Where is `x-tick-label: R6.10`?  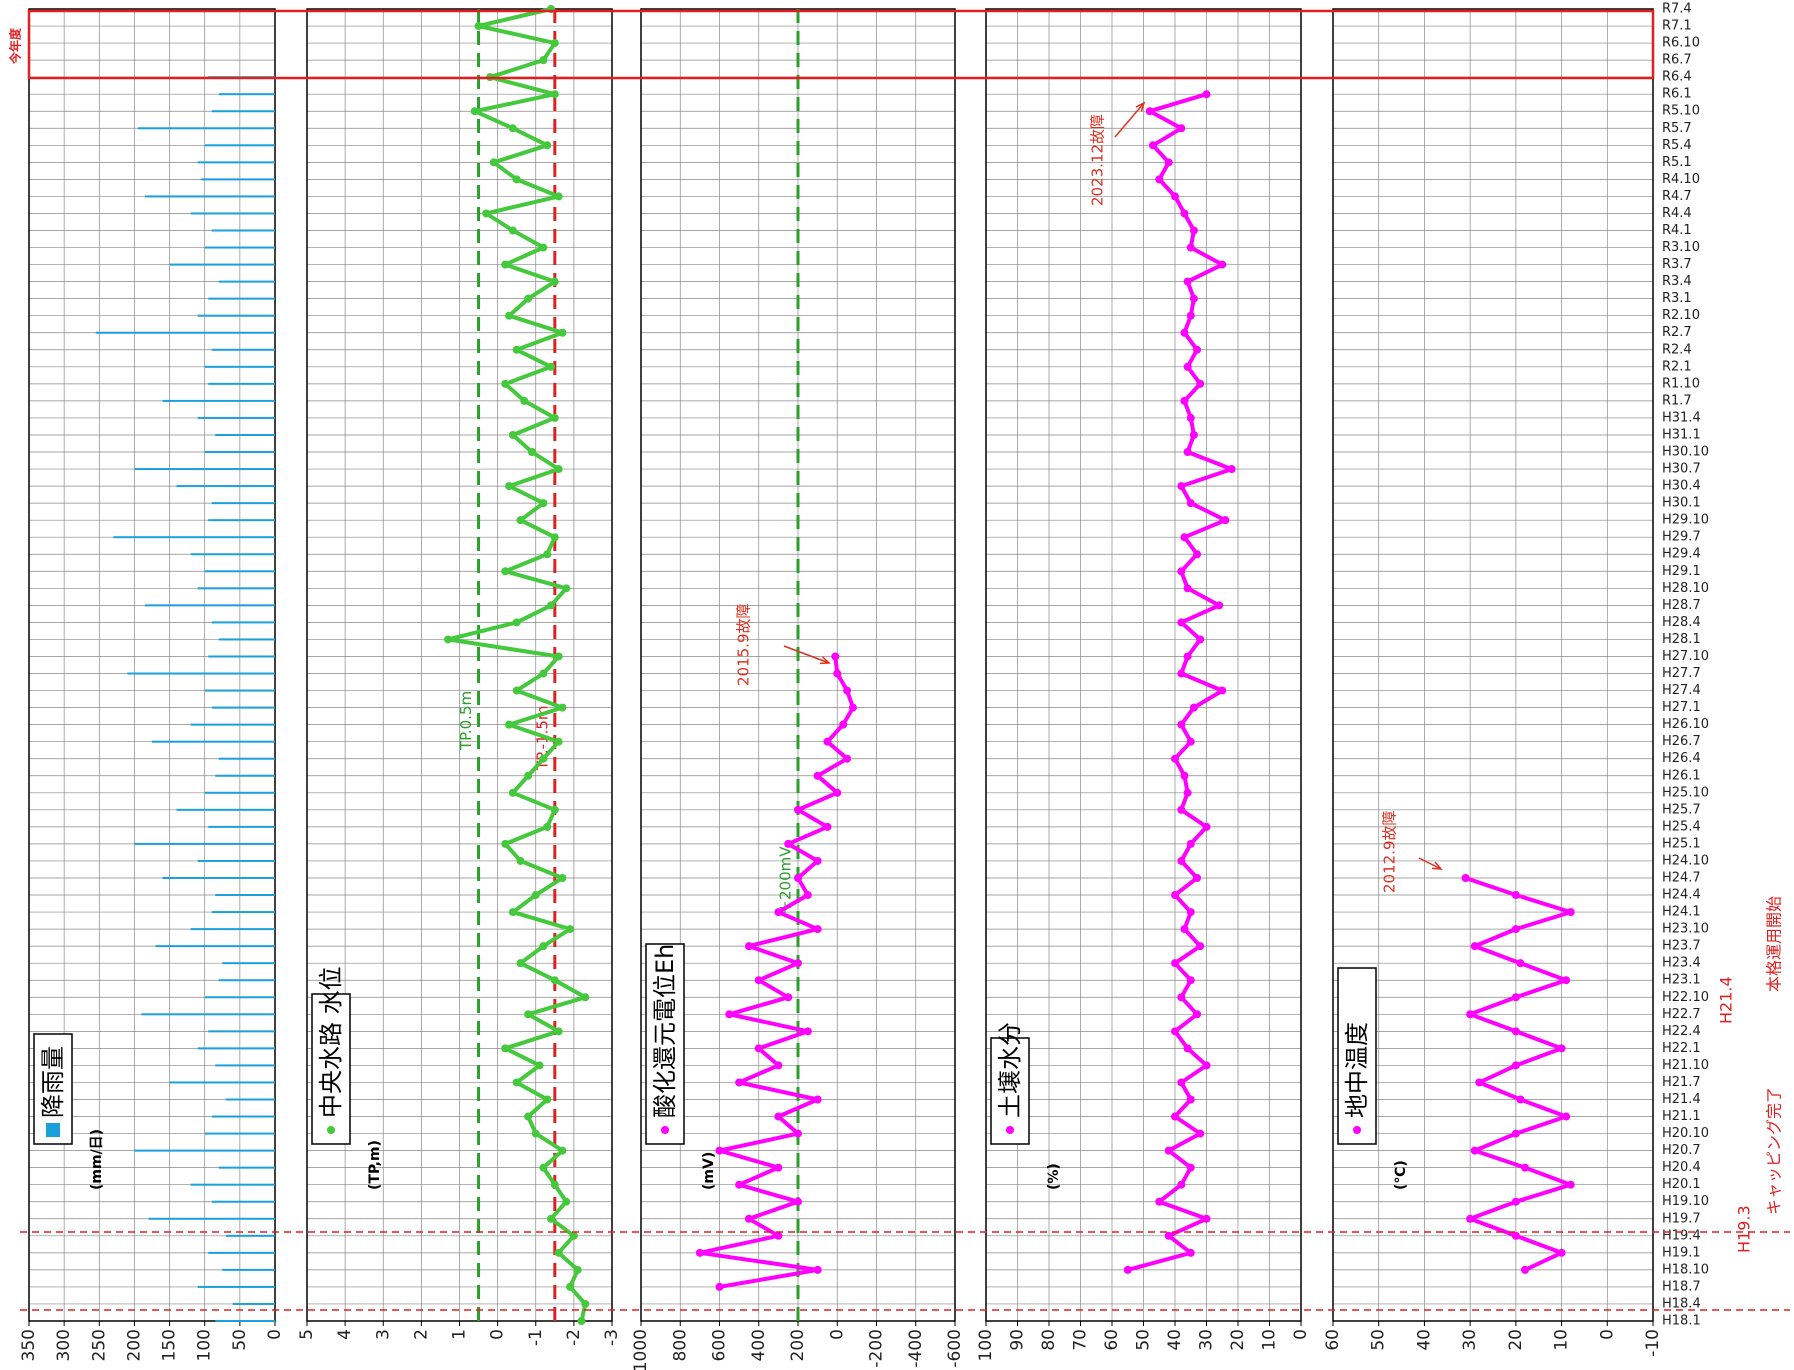
x-tick-label: R6.10 is located at coordinates (1681, 43).